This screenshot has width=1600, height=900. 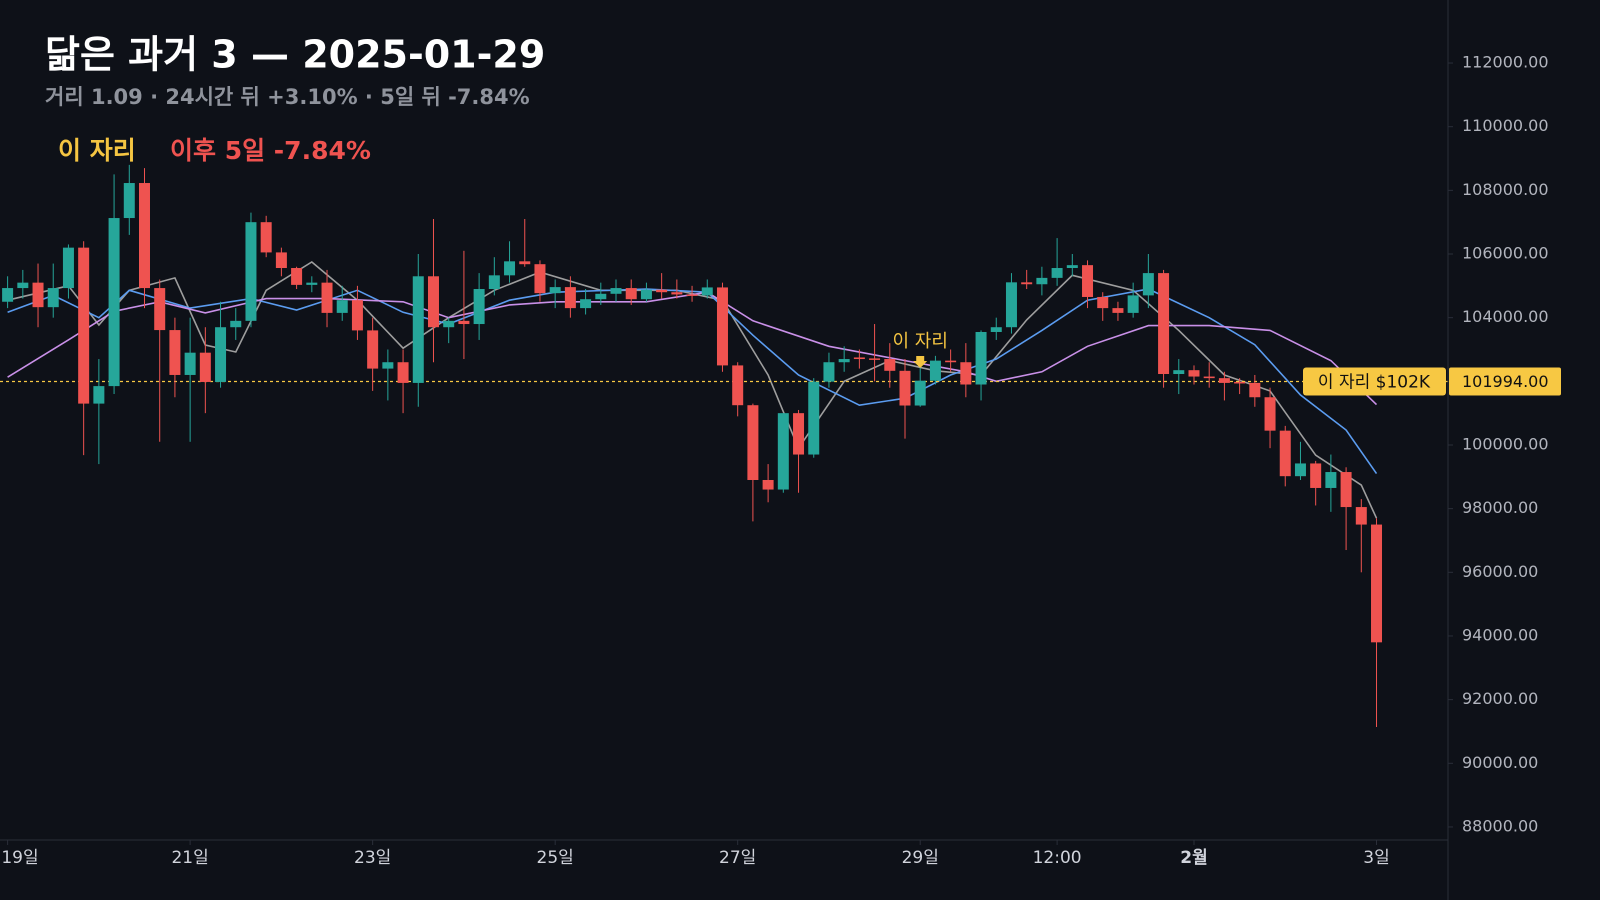 I want to click on x-tick-label: 23일, so click(x=372, y=858).